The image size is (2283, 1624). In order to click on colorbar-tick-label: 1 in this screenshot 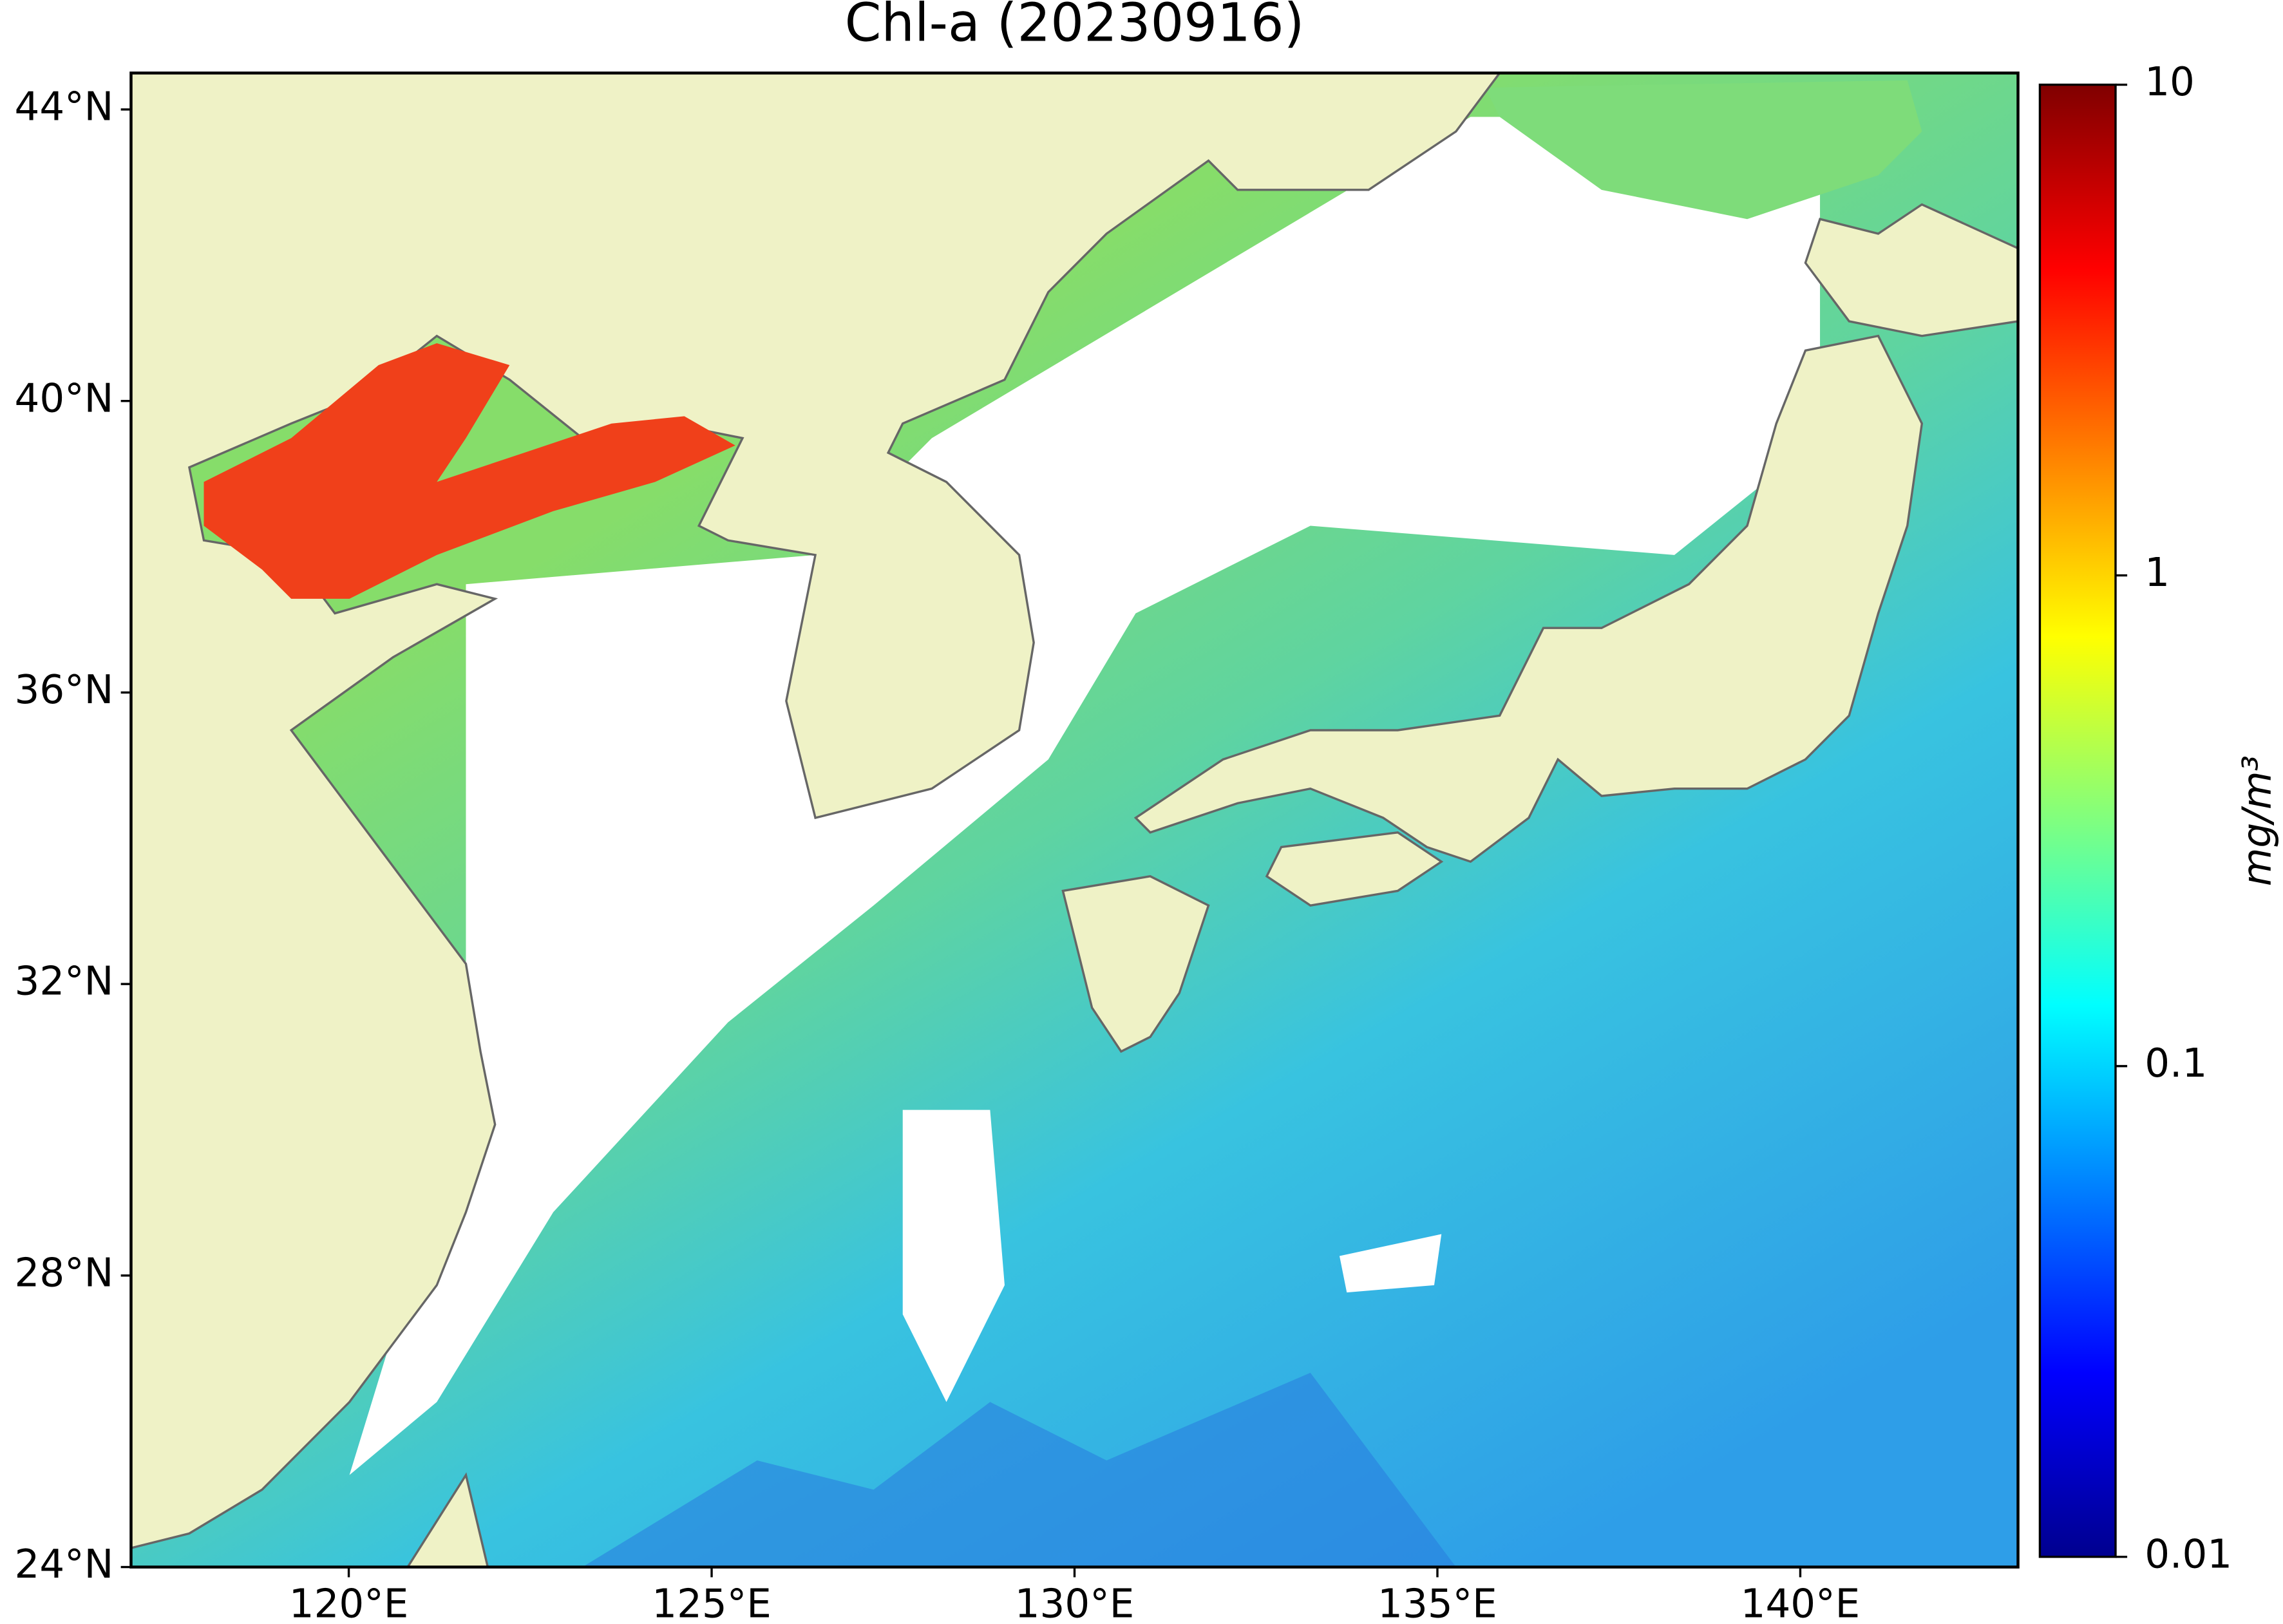, I will do `click(2157, 573)`.